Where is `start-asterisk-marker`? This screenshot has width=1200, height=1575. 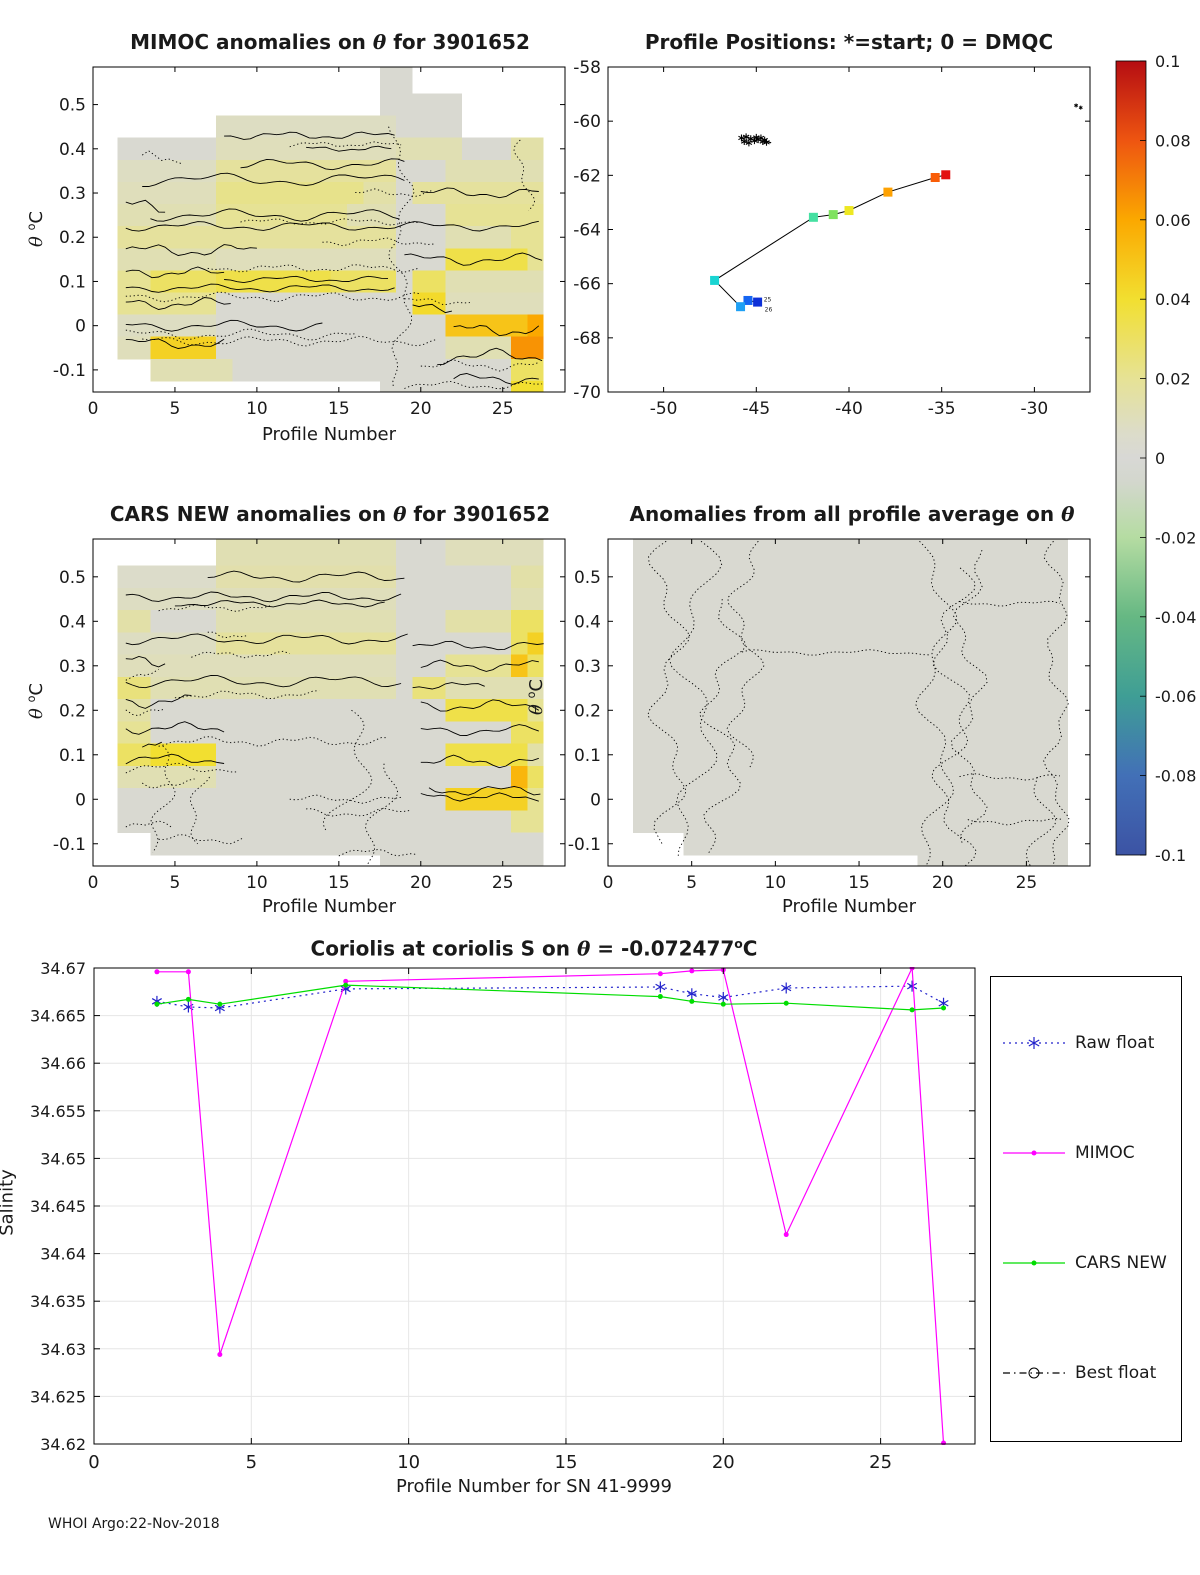
start-asterisk-marker is located at coordinates (749, 143).